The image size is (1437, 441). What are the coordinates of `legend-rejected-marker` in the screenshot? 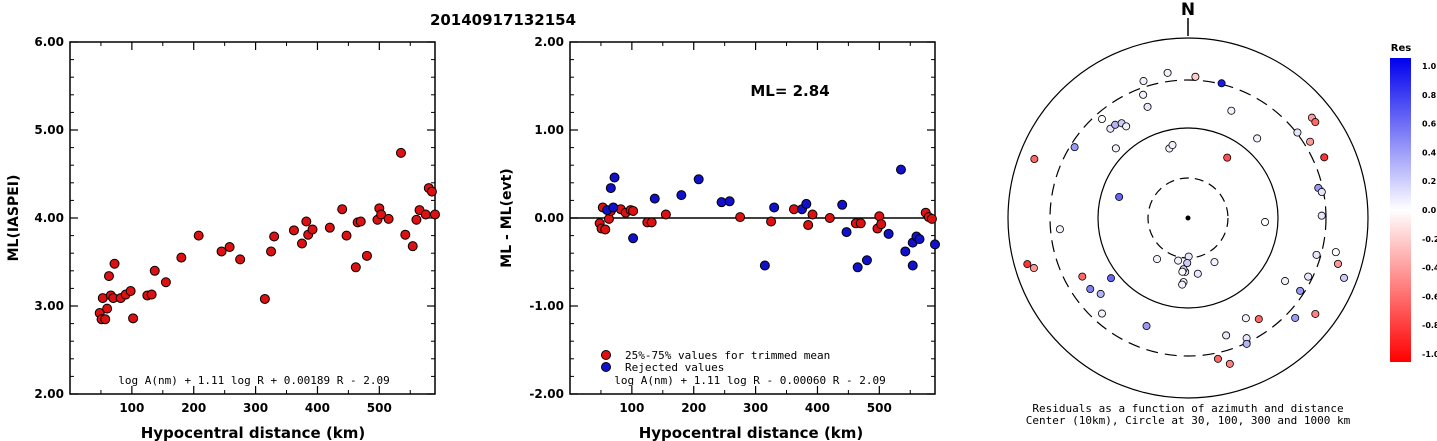 It's located at (606, 367).